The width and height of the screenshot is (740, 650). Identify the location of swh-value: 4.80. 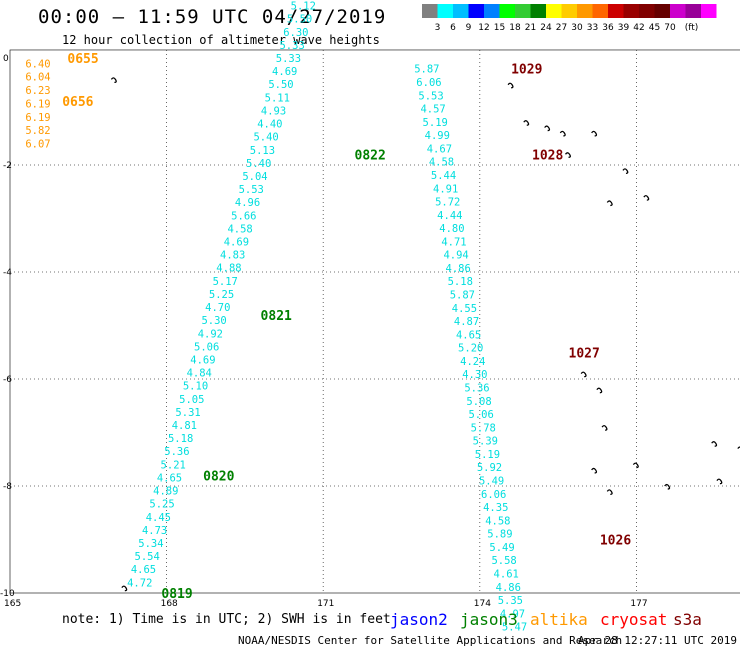
(451, 229).